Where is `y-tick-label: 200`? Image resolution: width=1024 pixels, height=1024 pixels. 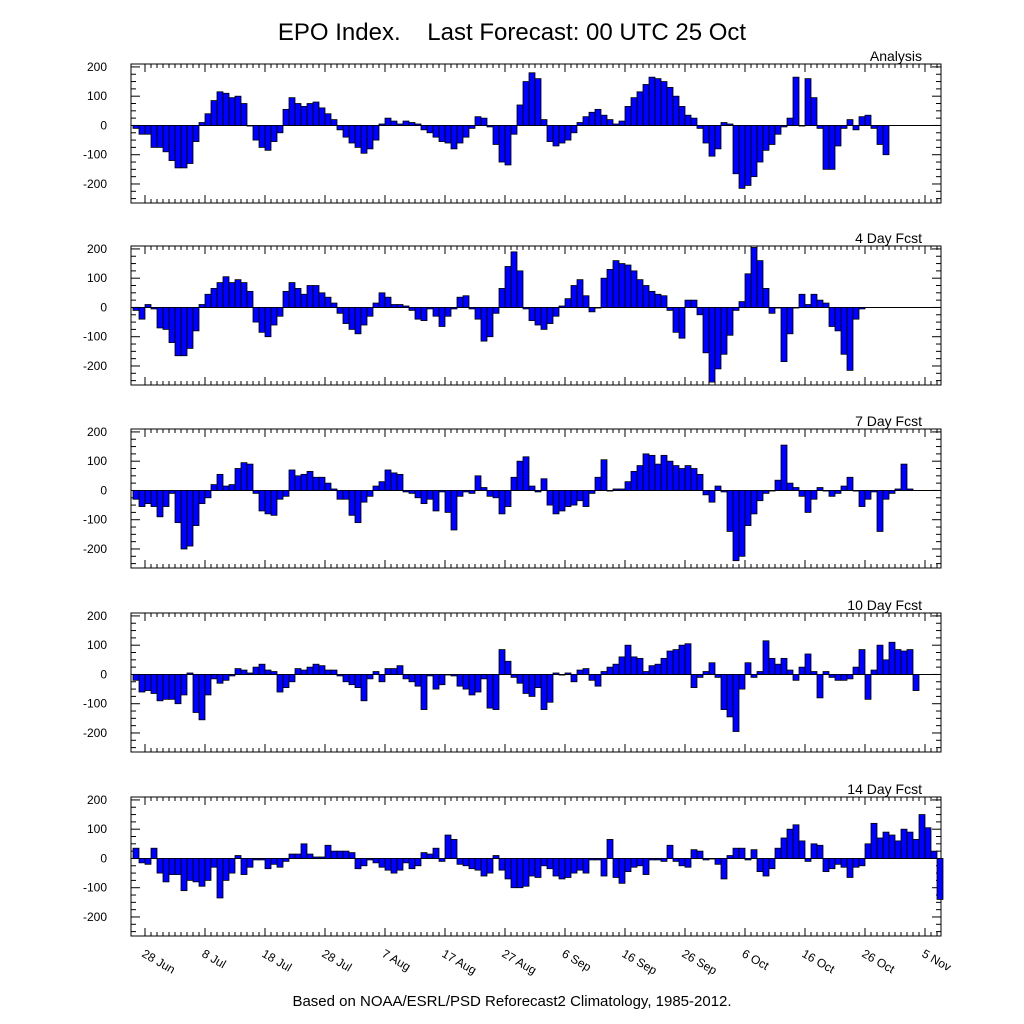 y-tick-label: 200 is located at coordinates (97, 67).